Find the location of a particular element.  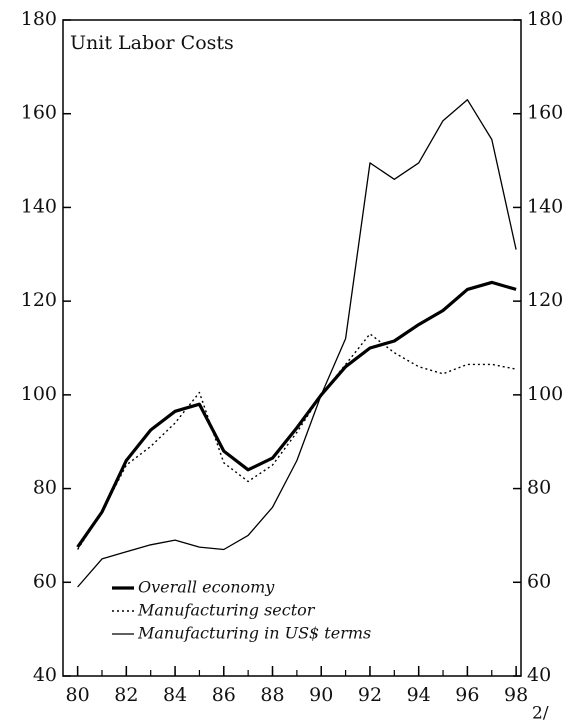

y-tick-label: 120 is located at coordinates (39, 300).